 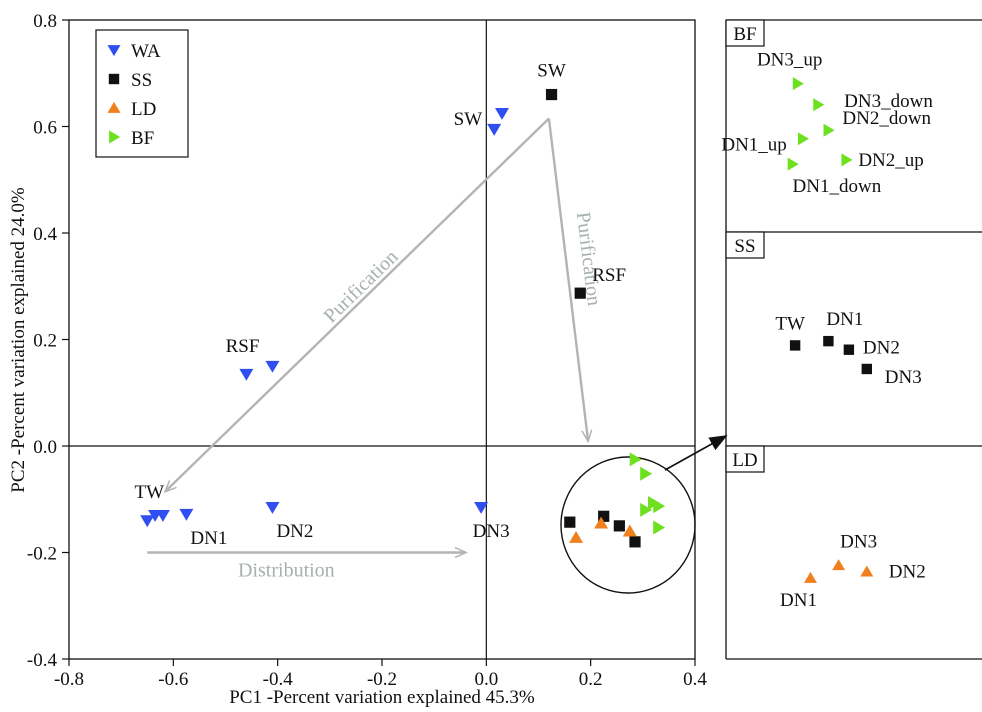 I want to click on panel-tag-bf: BF, so click(x=744, y=34).